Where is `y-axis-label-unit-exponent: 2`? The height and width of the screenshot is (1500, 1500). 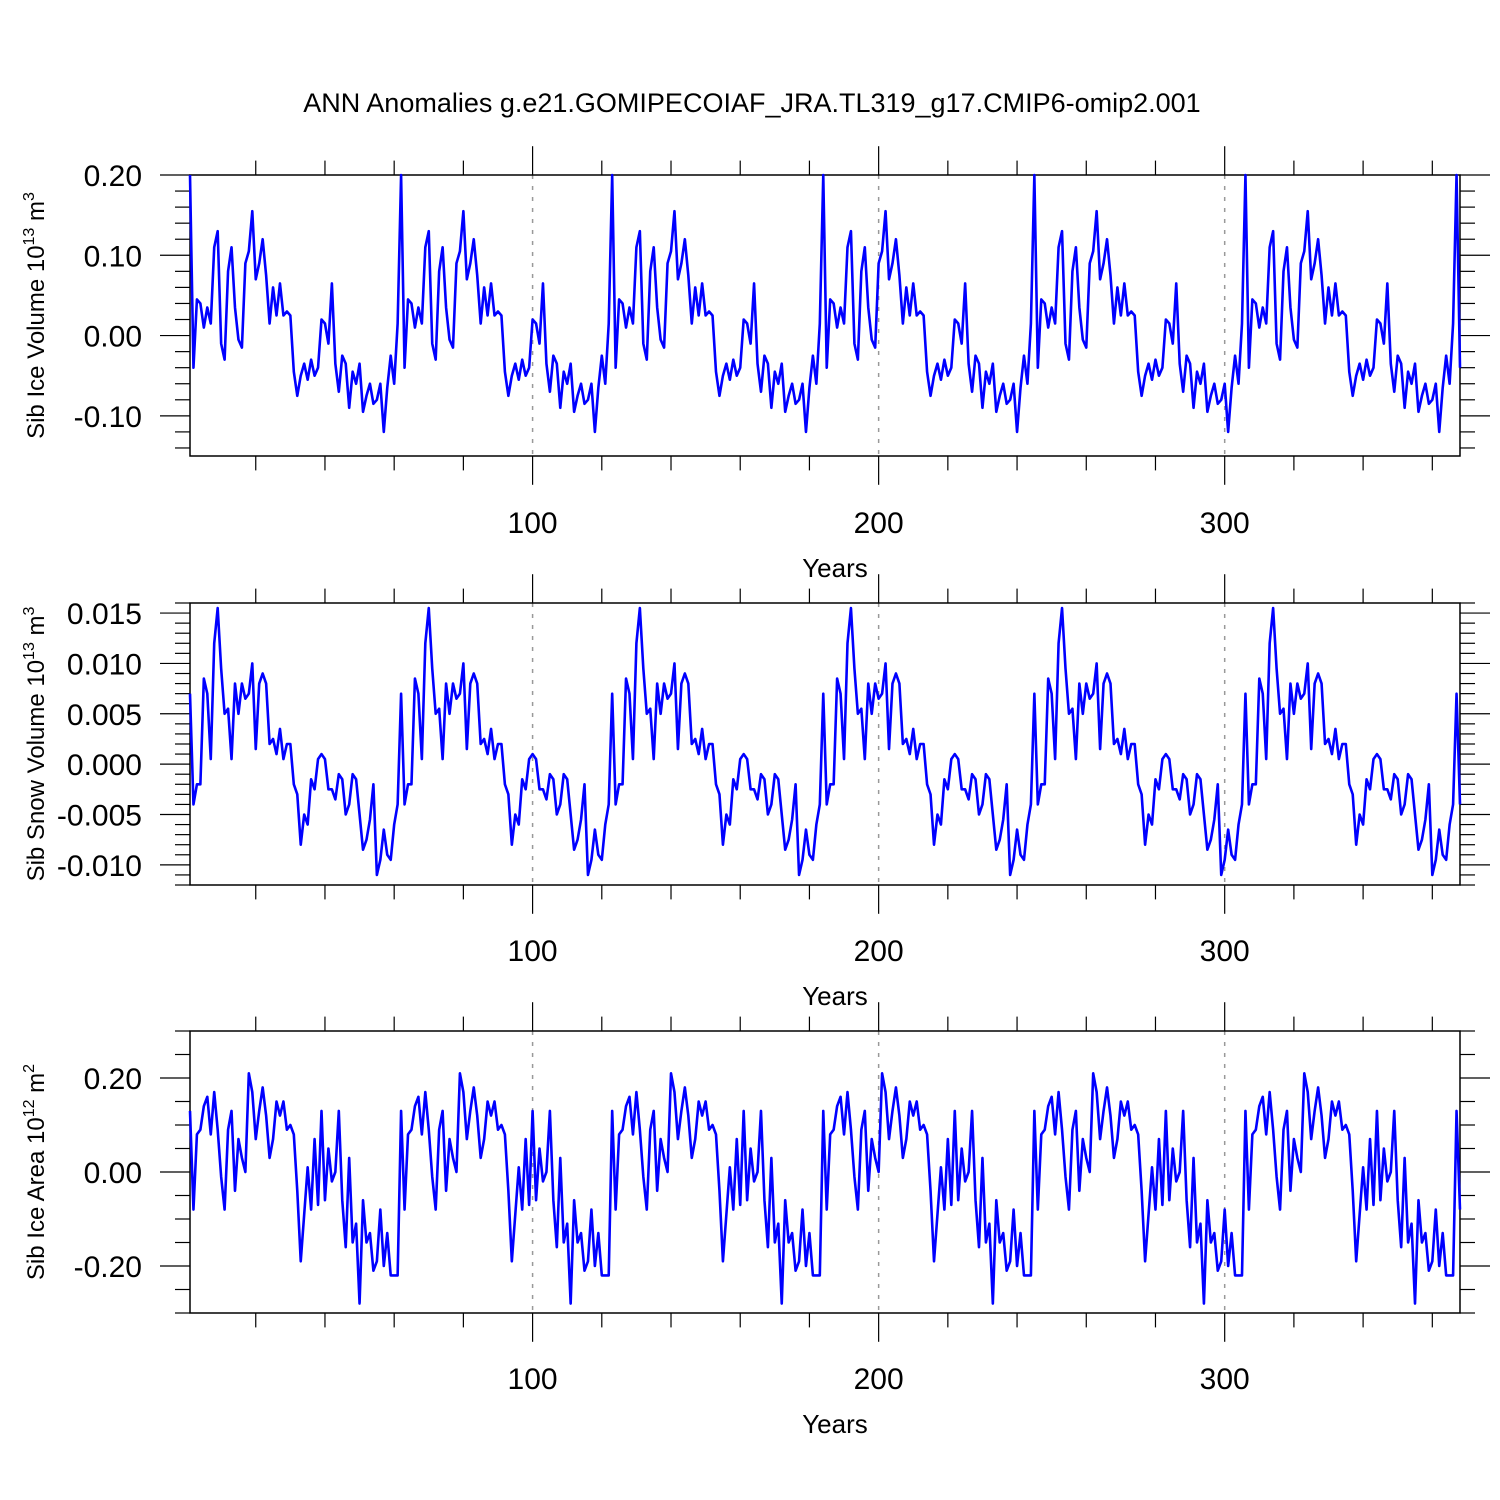 y-axis-label-unit-exponent: 2 is located at coordinates (29, 1068).